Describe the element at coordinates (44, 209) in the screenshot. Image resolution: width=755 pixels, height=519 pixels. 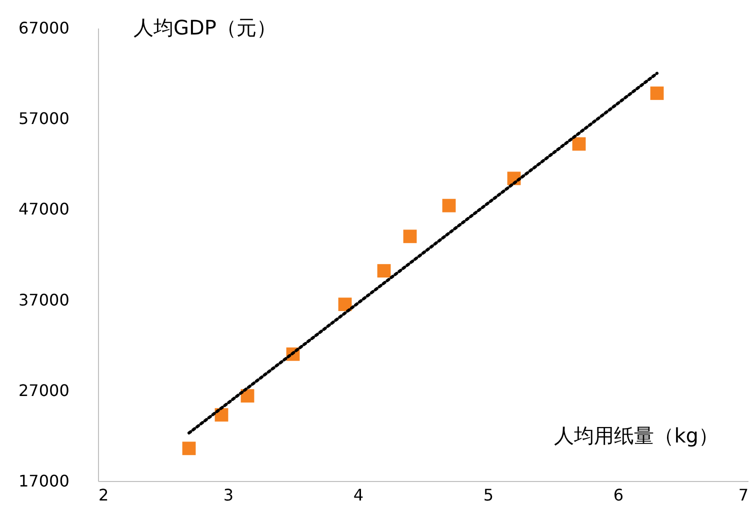
I see `y-tick-label: 47000` at that location.